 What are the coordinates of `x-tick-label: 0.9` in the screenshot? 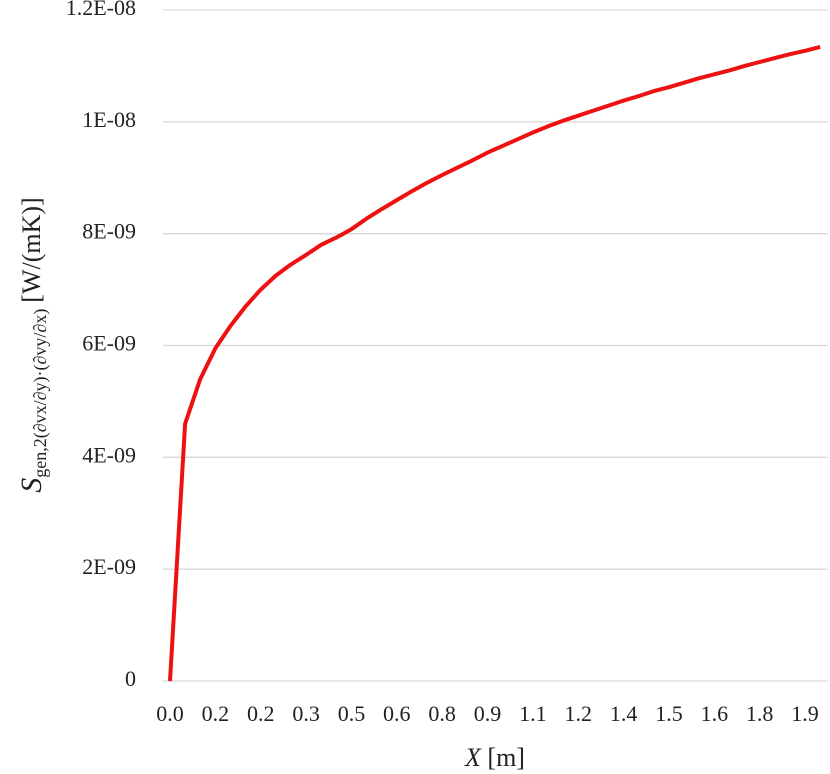 It's located at (488, 713).